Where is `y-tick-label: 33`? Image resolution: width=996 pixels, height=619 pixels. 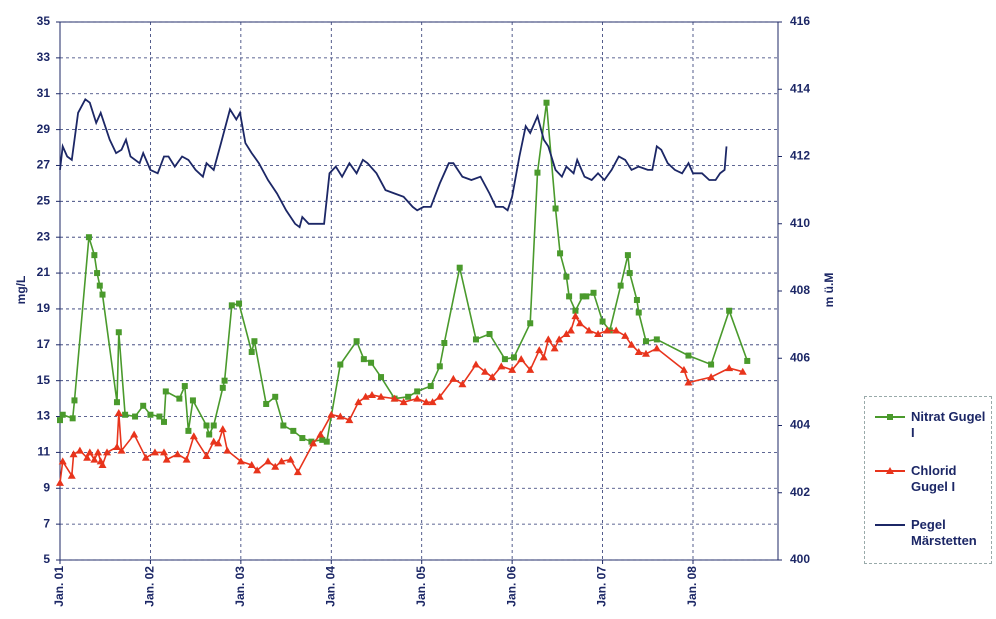 y-tick-label: 33 is located at coordinates (44, 57).